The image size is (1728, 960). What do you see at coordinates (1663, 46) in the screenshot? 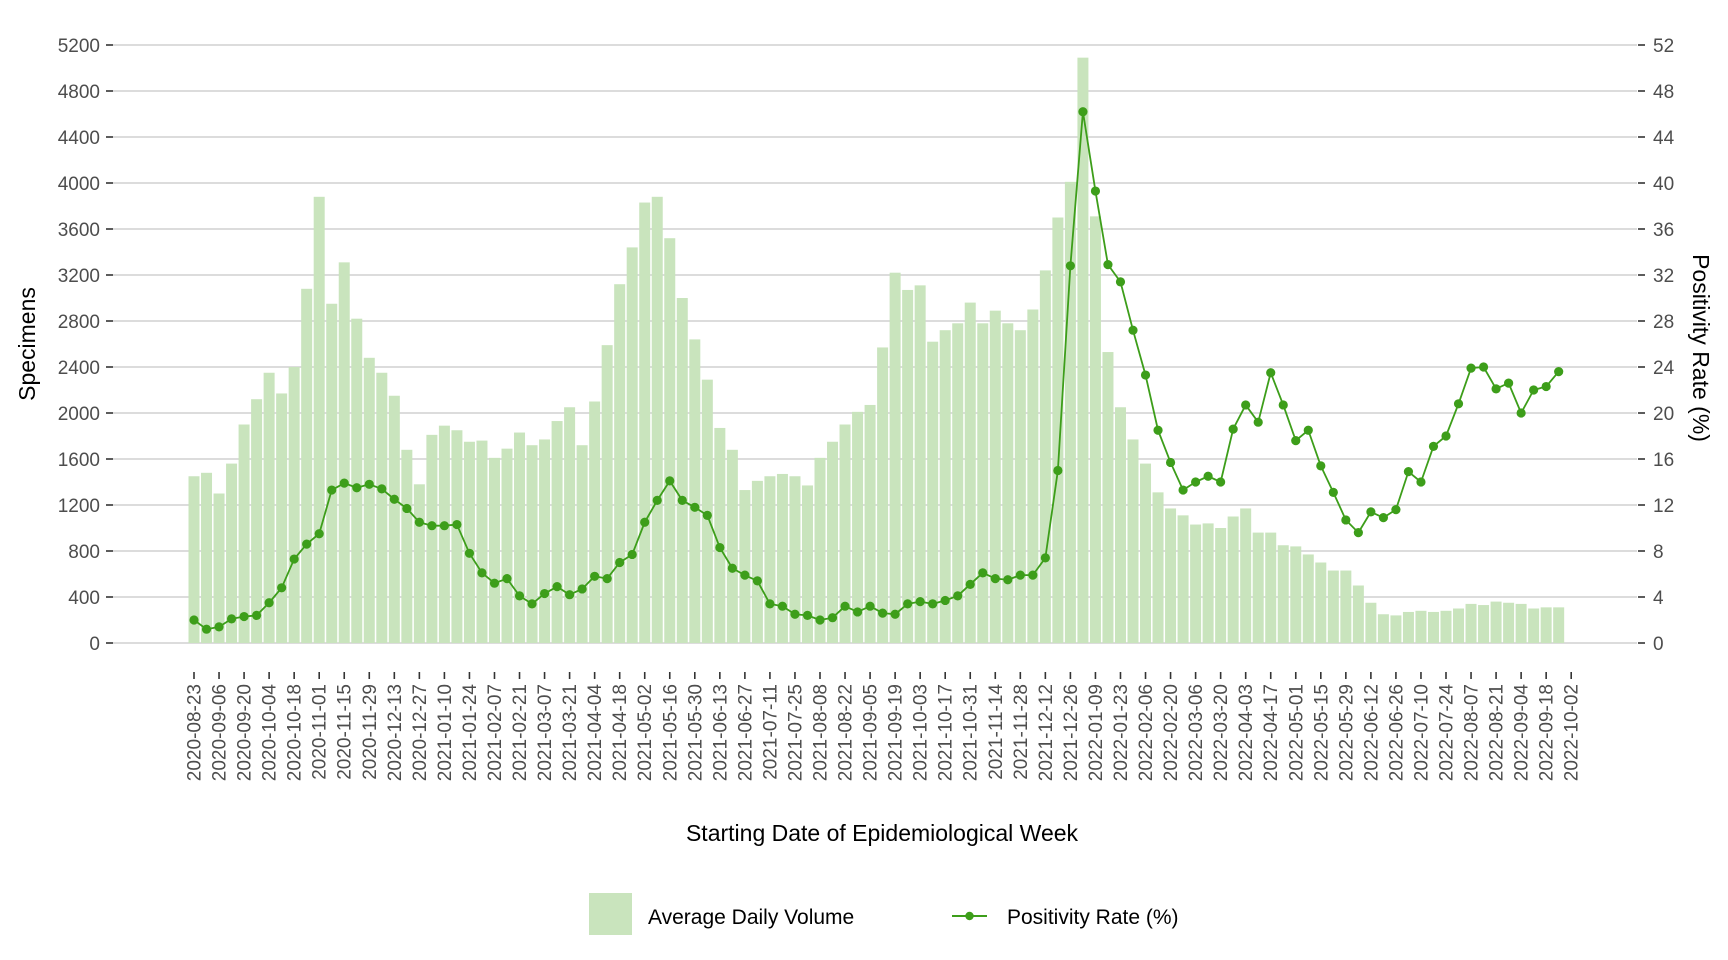
I see `y2-tick-label: 52` at bounding box center [1663, 46].